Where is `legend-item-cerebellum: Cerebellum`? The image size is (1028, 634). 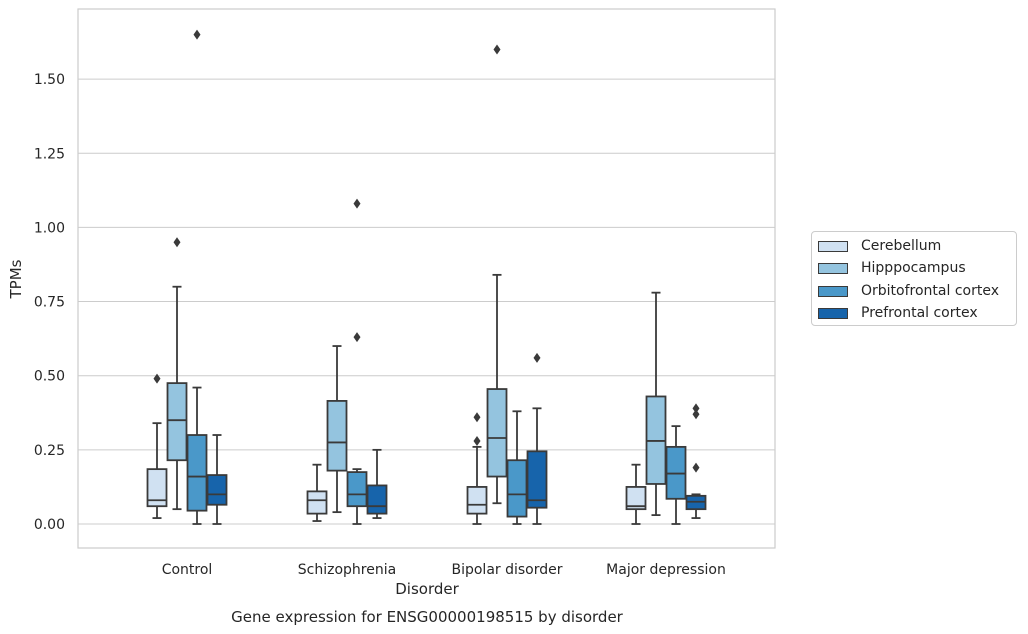
legend-item-cerebellum: Cerebellum is located at coordinates (879, 246).